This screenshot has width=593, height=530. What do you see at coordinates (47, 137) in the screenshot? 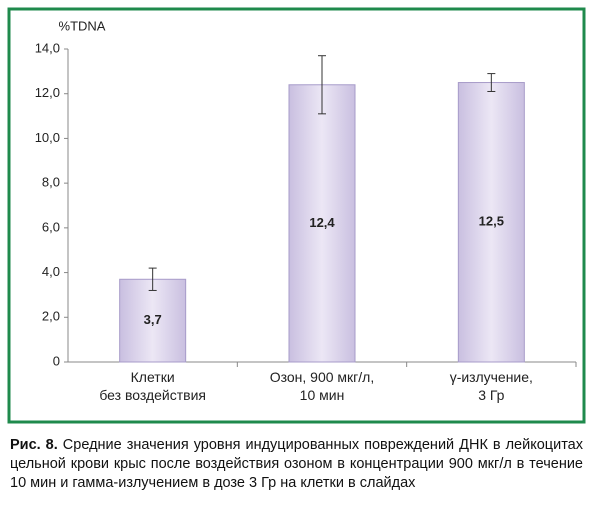
I see `y-tick-label: 10,0` at bounding box center [47, 137].